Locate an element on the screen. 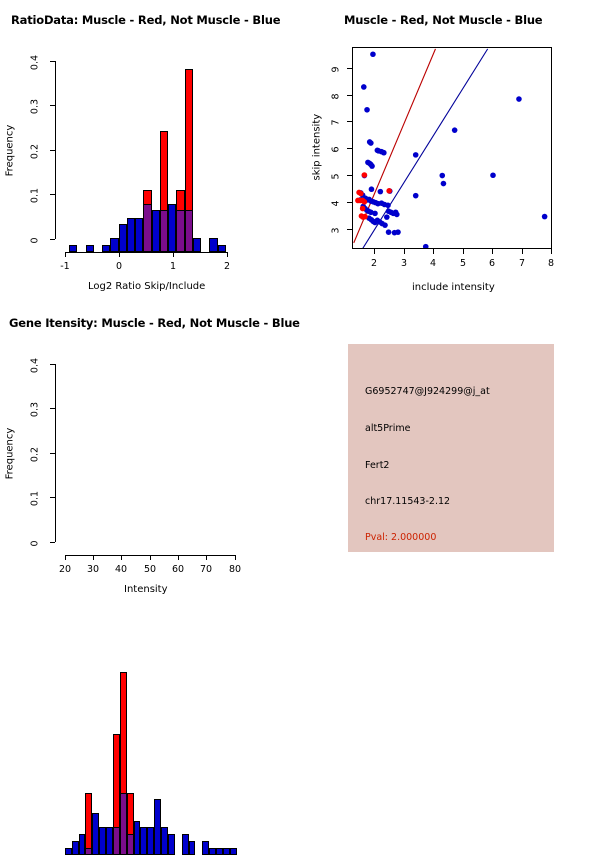  gene-histogram-xlabel: Intensity is located at coordinates (146, 589).